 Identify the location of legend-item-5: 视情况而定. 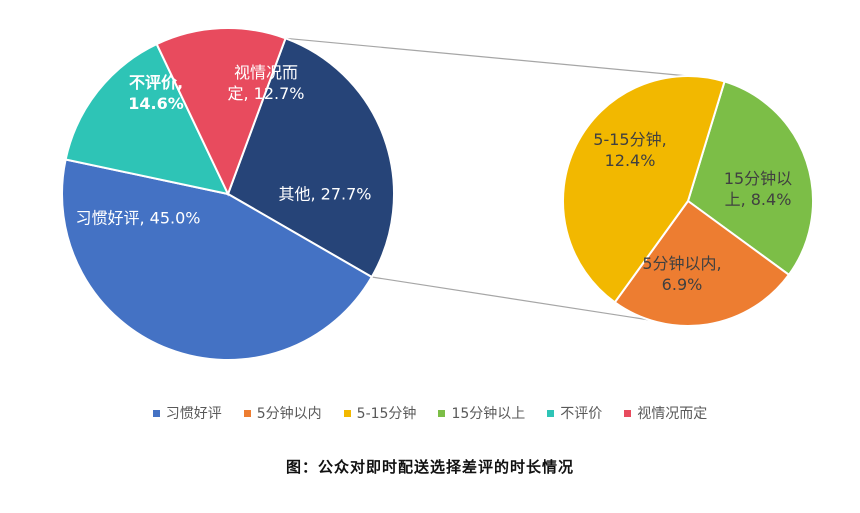
(665, 413).